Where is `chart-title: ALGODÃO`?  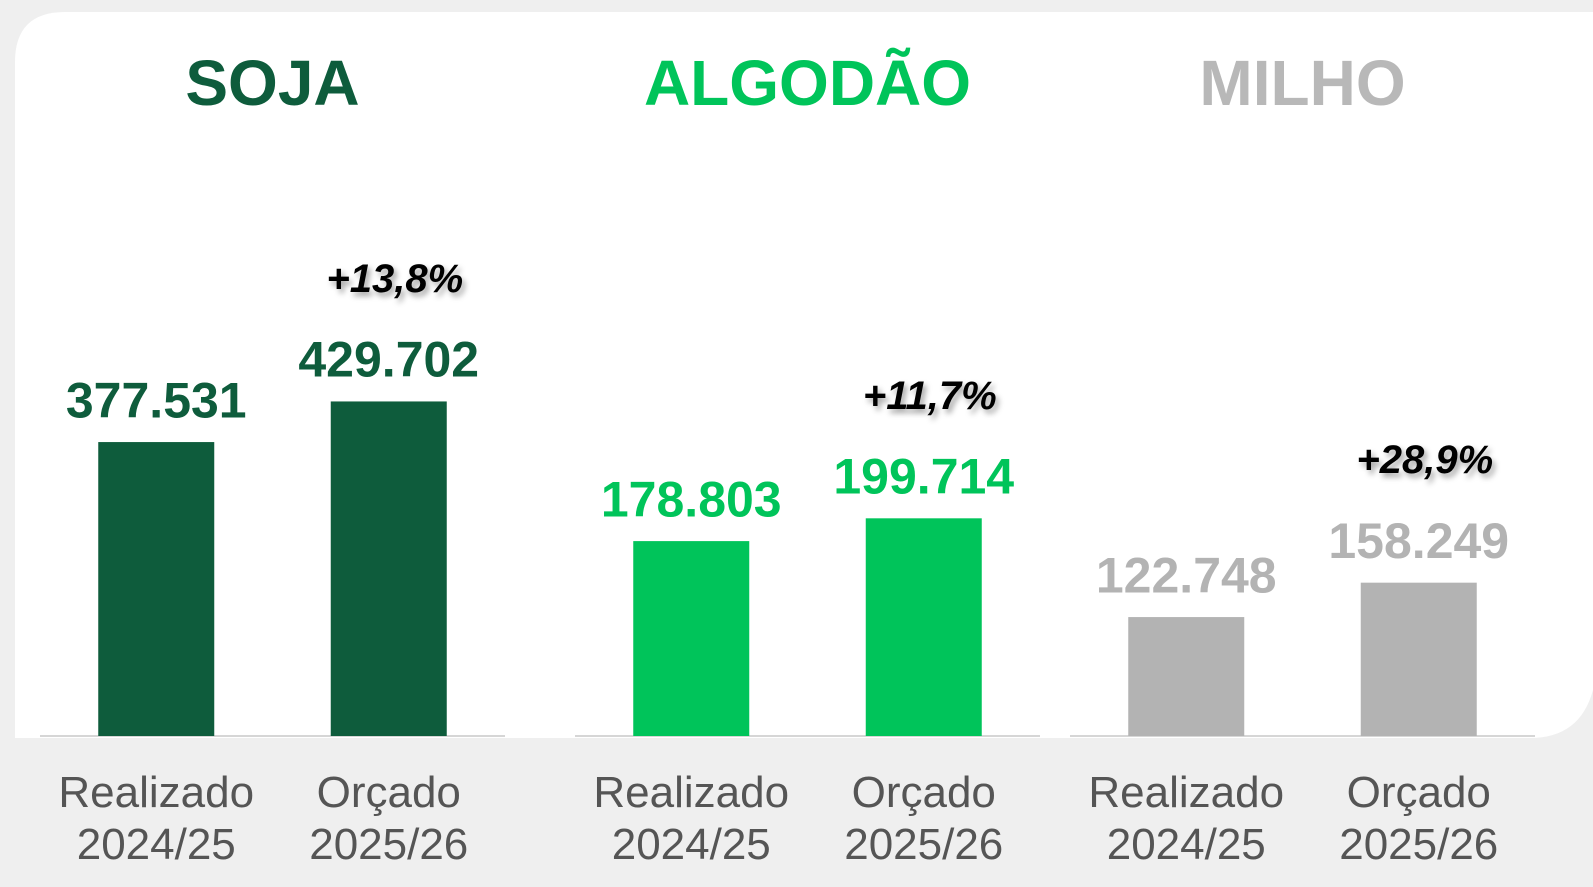 chart-title: ALGODÃO is located at coordinates (807, 83).